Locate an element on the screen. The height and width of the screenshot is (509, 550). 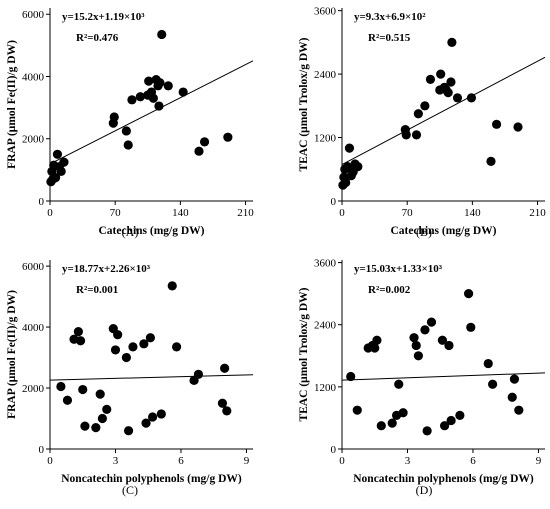
panel-label: (C) is located at coordinates (130, 490).